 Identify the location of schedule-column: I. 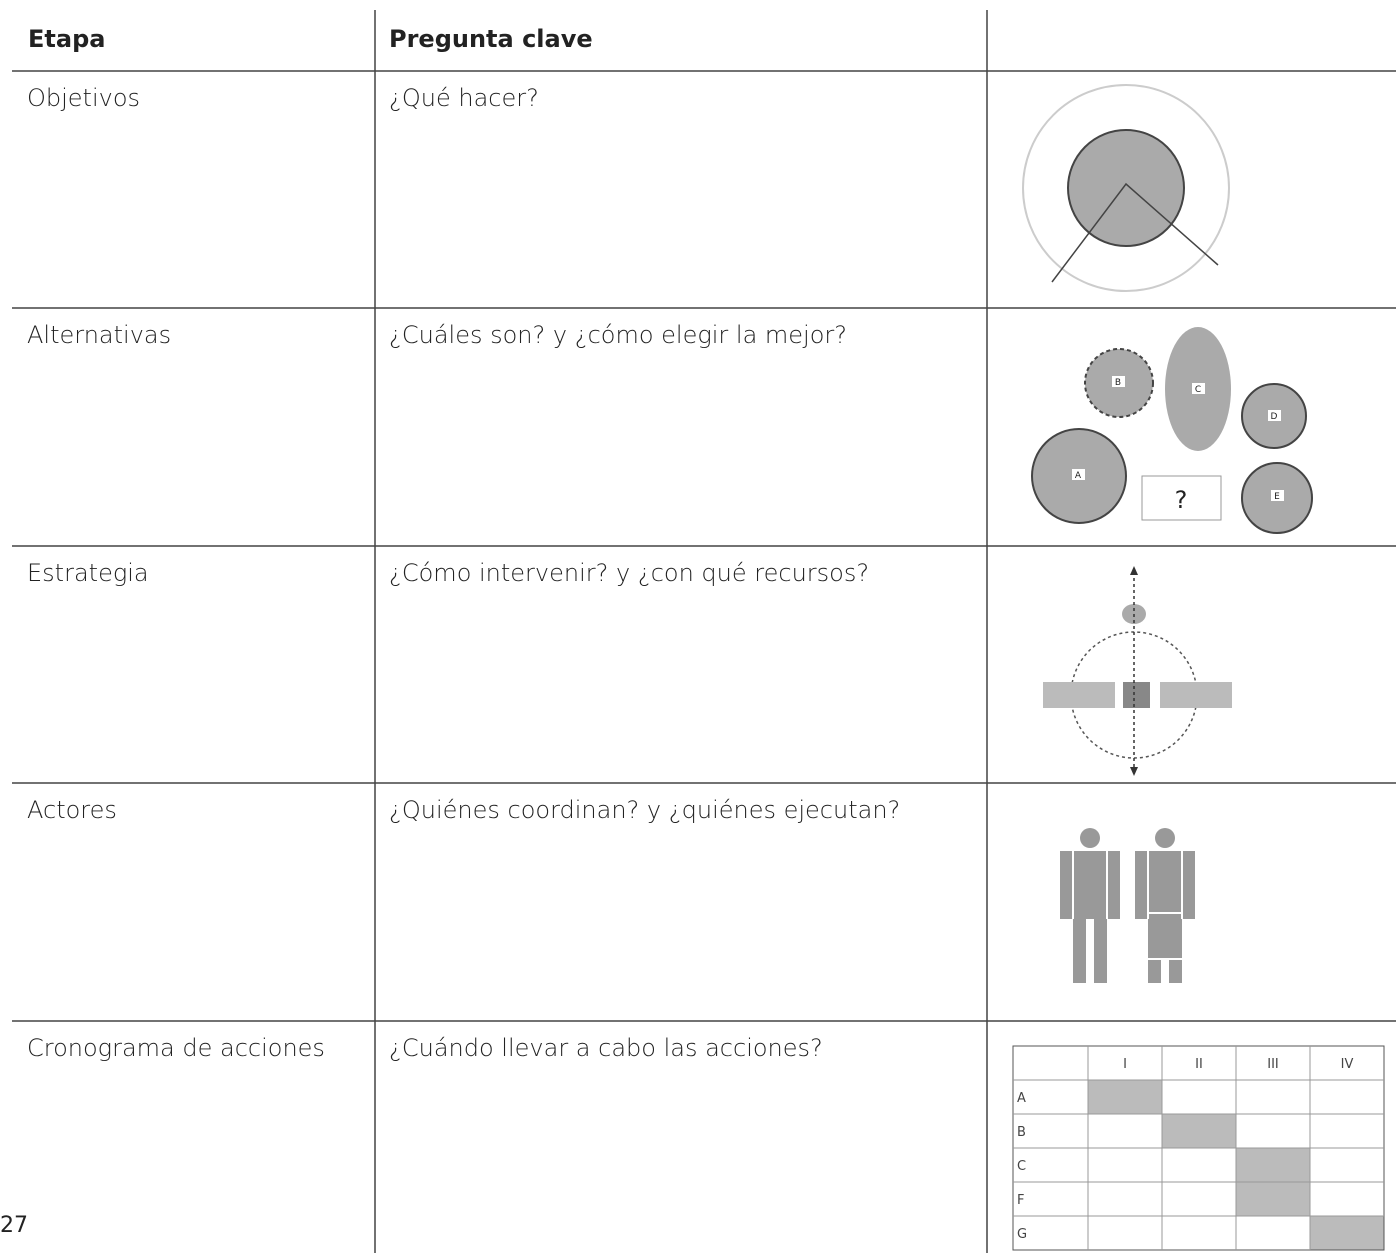
(1125, 1064).